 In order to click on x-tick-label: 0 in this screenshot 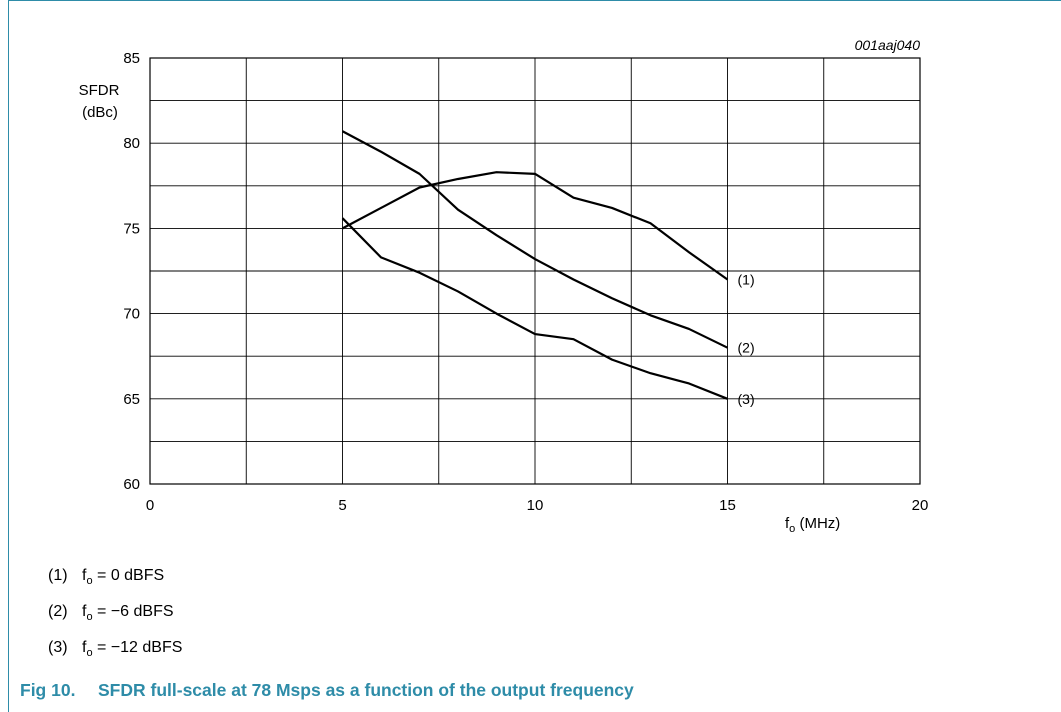, I will do `click(150, 505)`.